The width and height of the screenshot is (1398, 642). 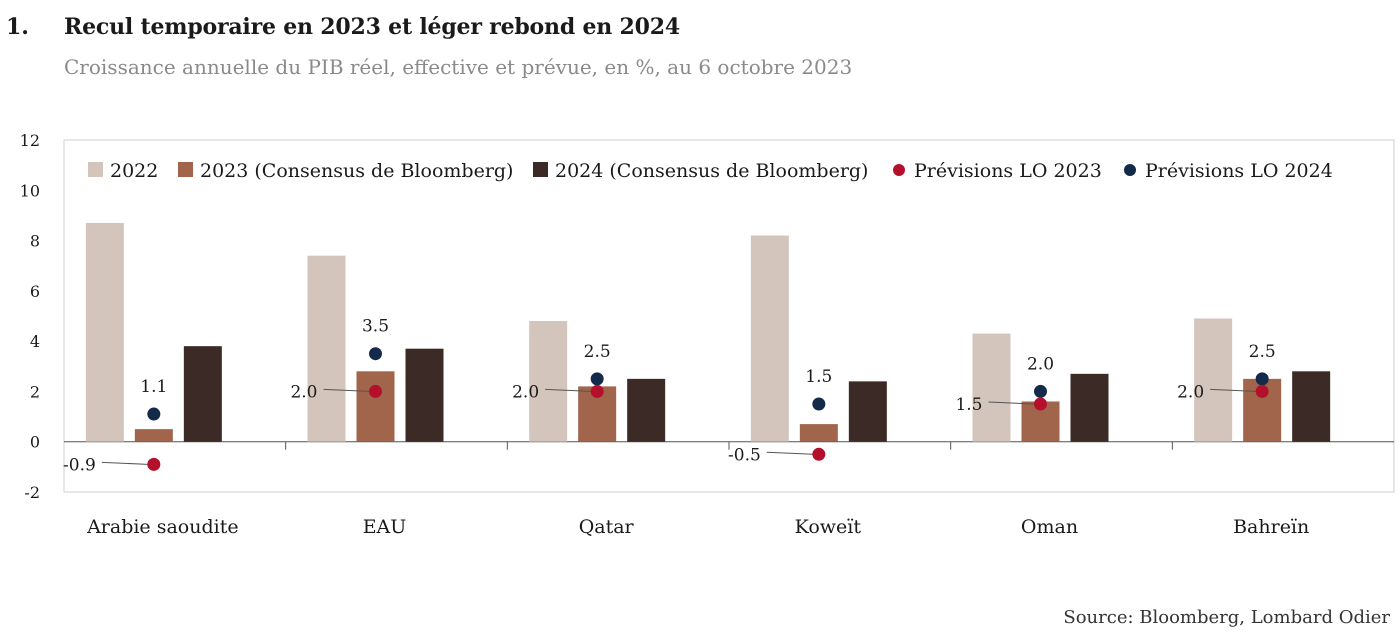 What do you see at coordinates (968, 405) in the screenshot?
I see `data-label-lo-2023: 1.5` at bounding box center [968, 405].